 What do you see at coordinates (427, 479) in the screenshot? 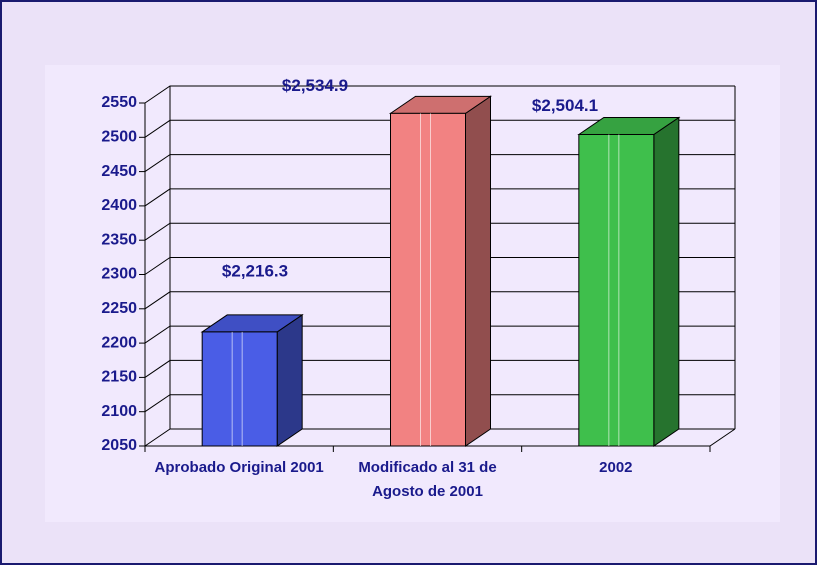
I see `x-tick-label: Modificado al 31 de Agosto de 2001` at bounding box center [427, 479].